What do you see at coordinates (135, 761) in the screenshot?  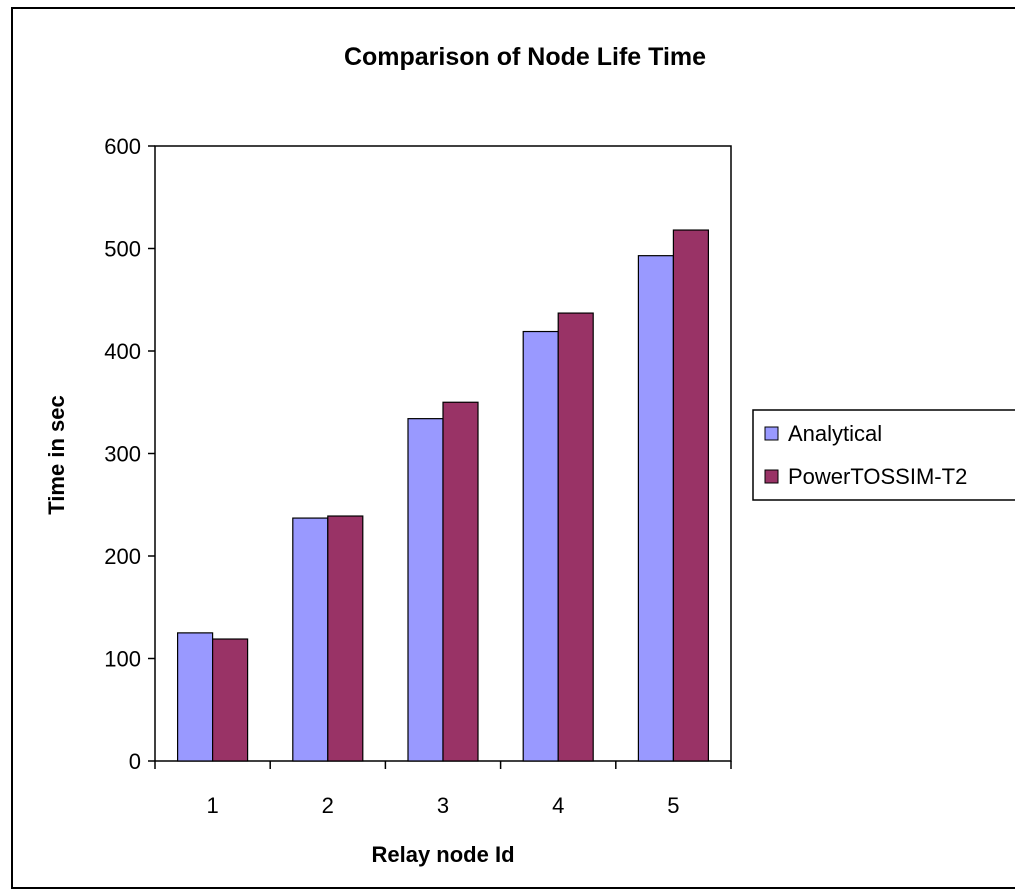 I see `y-tick-label: 0` at bounding box center [135, 761].